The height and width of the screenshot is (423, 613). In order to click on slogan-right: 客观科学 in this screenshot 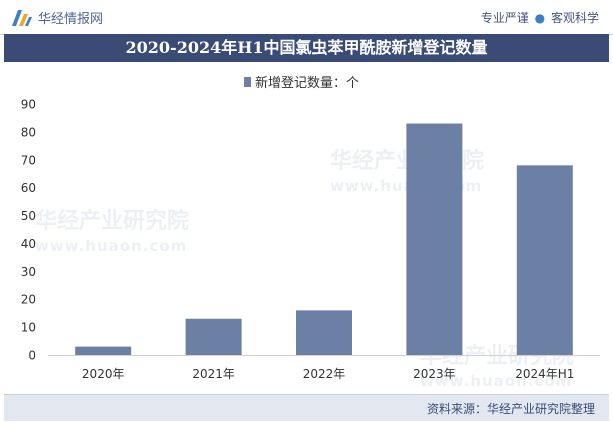, I will do `click(574, 18)`.